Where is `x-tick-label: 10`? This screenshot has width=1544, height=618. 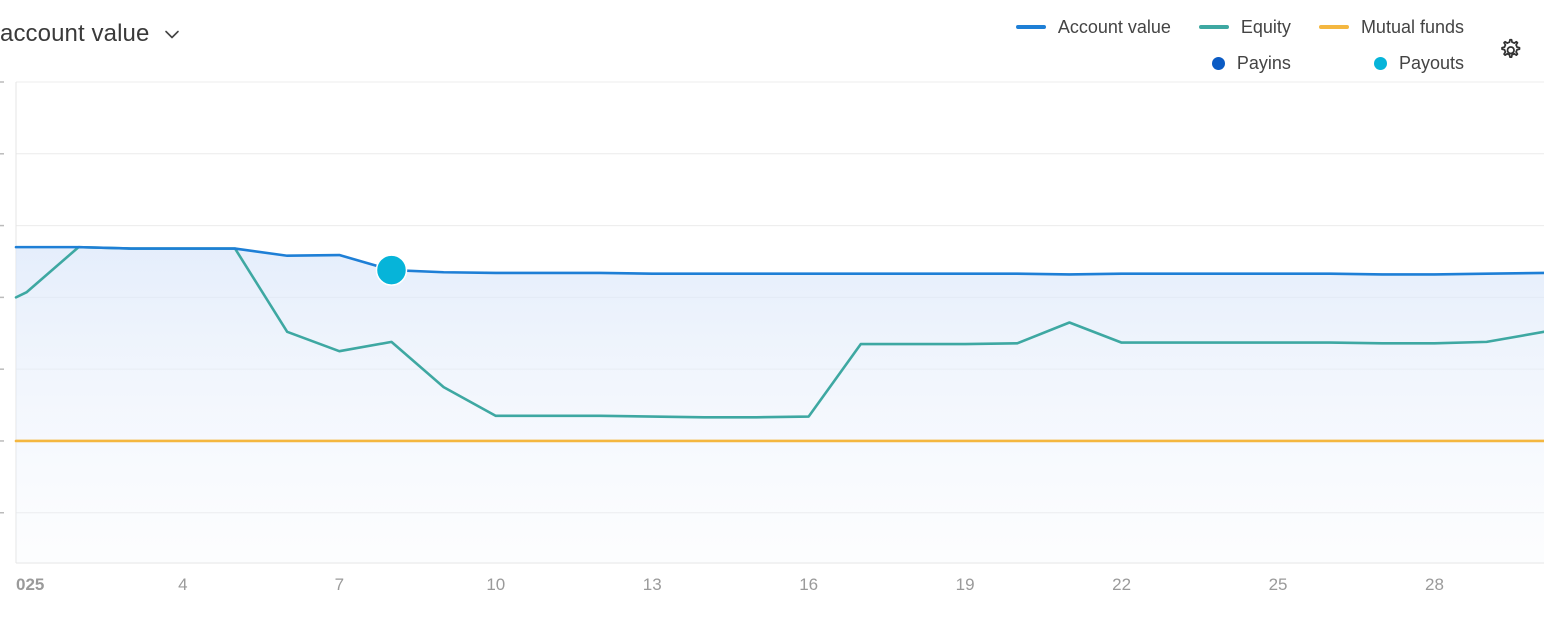 x-tick-label: 10 is located at coordinates (495, 584).